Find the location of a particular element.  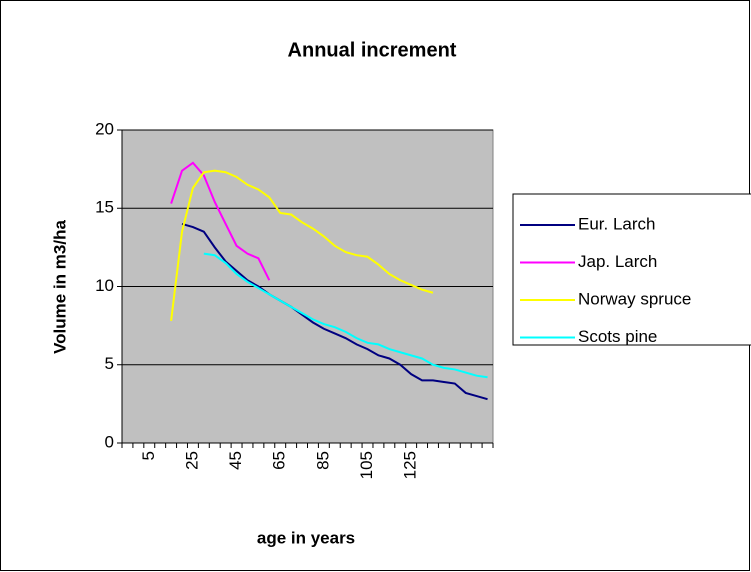

y-tick-label: 5 is located at coordinates (109, 363).